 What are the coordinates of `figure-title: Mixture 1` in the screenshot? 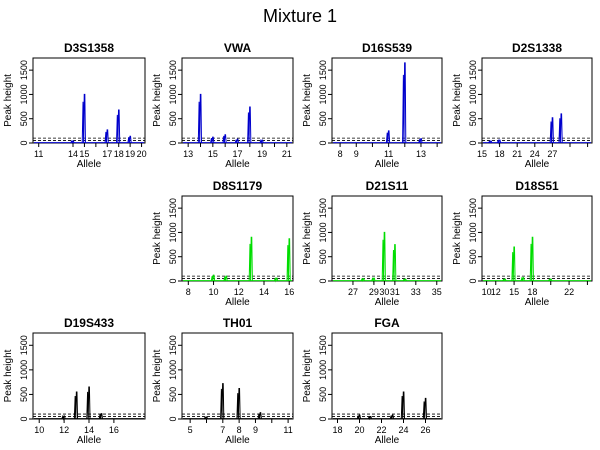 It's located at (300, 16).